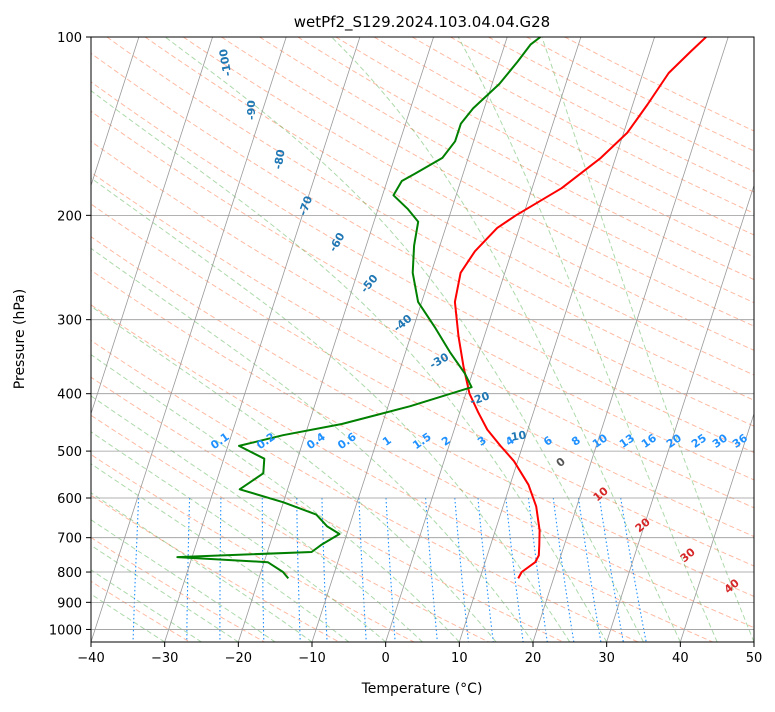 The image size is (775, 712). What do you see at coordinates (219, 441) in the screenshot?
I see `mixing-ratio-label: 0.1` at bounding box center [219, 441].